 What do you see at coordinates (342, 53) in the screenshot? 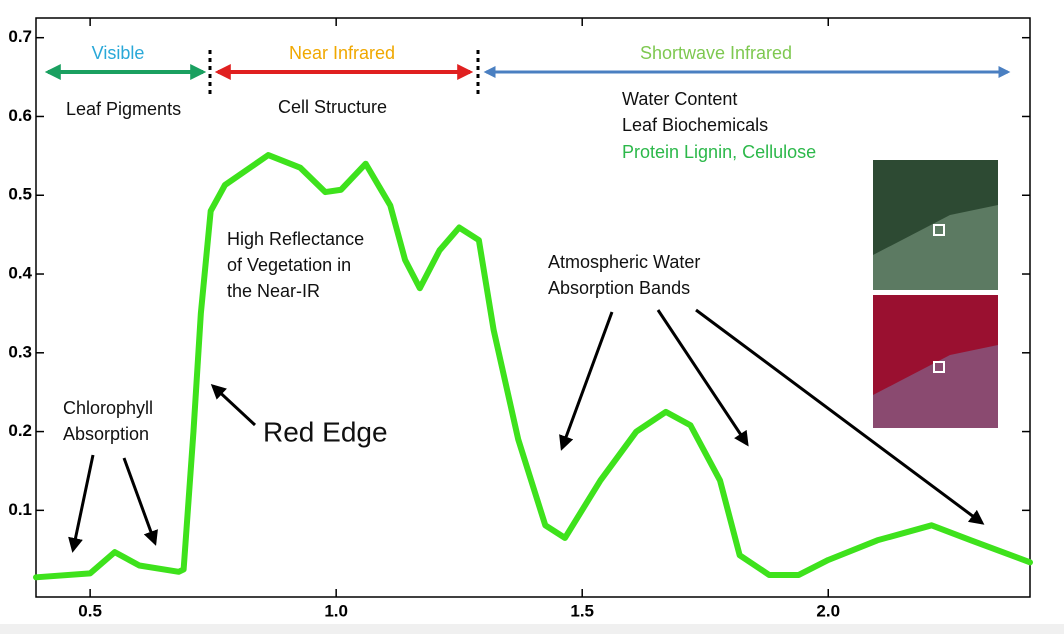
I see `region-label: Near Infrared` at bounding box center [342, 53].